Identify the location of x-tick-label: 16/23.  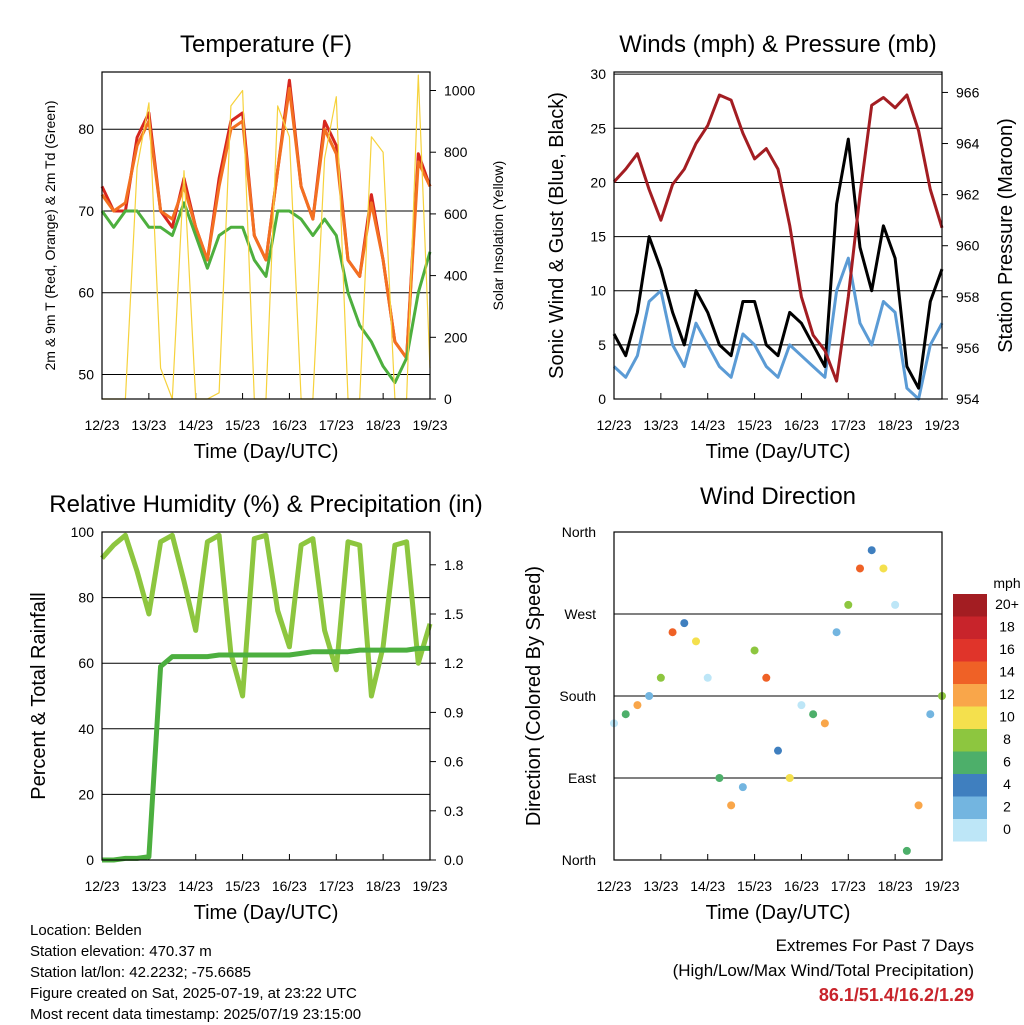
(289, 425).